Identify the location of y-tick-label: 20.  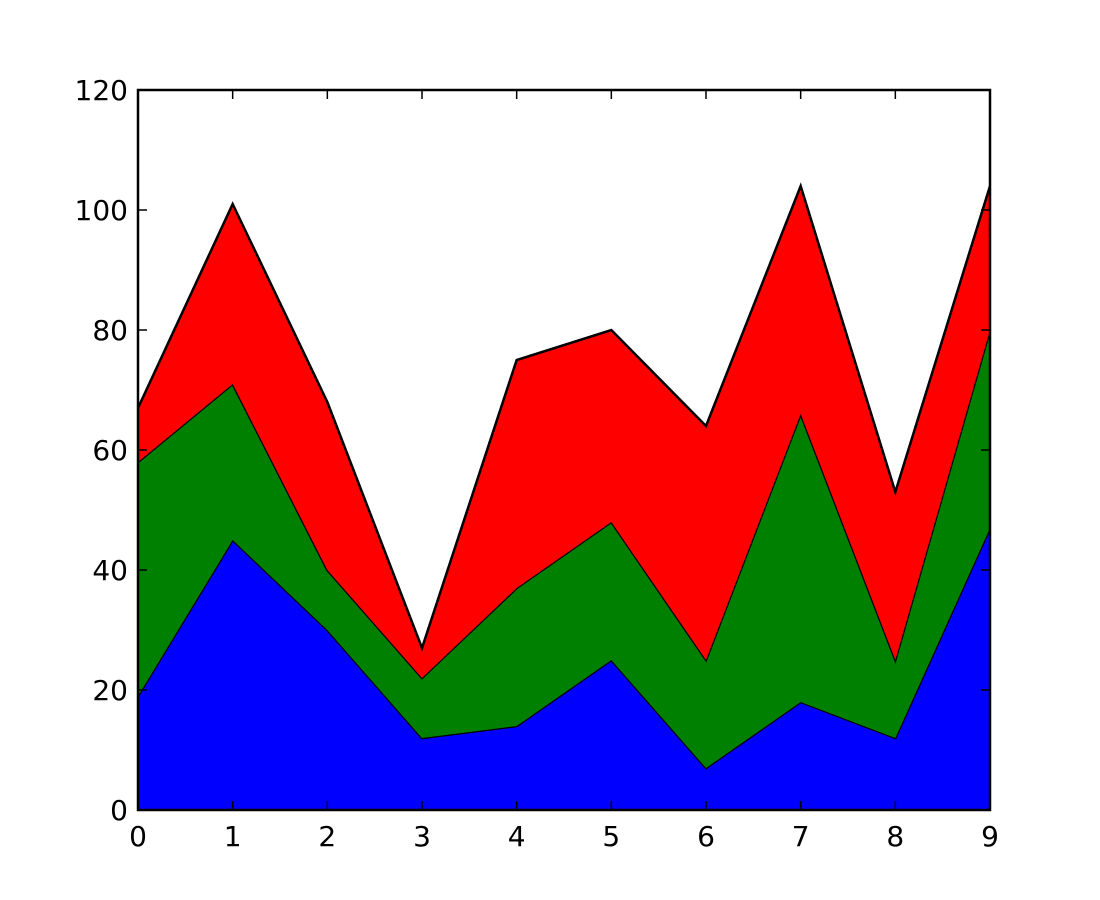
(110, 690).